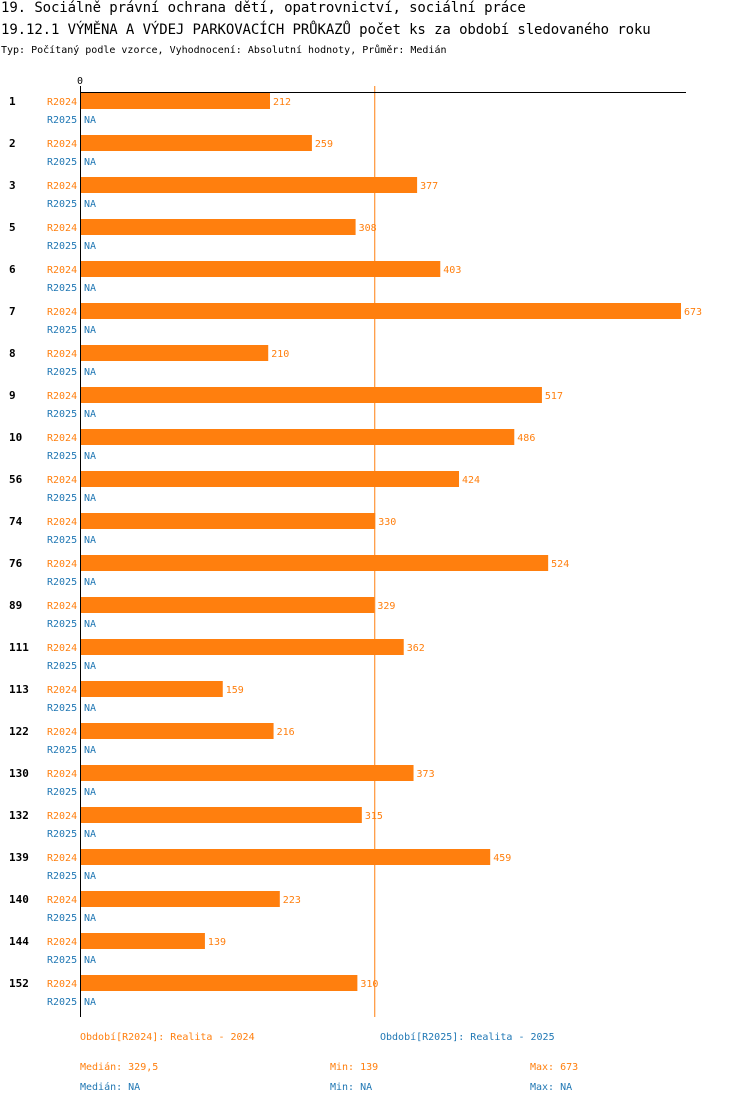 The width and height of the screenshot is (750, 1106). I want to click on stat-median-r2024: Medián: 329,5, so click(119, 1067).